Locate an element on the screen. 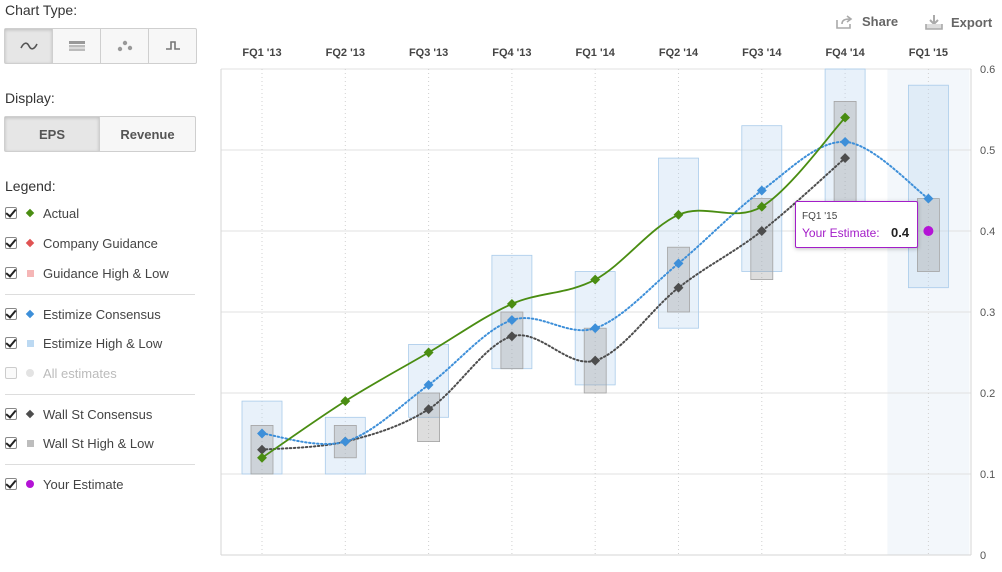 The image size is (1002, 572). legend-item-your-estimate: Your Estimate is located at coordinates (64, 484).